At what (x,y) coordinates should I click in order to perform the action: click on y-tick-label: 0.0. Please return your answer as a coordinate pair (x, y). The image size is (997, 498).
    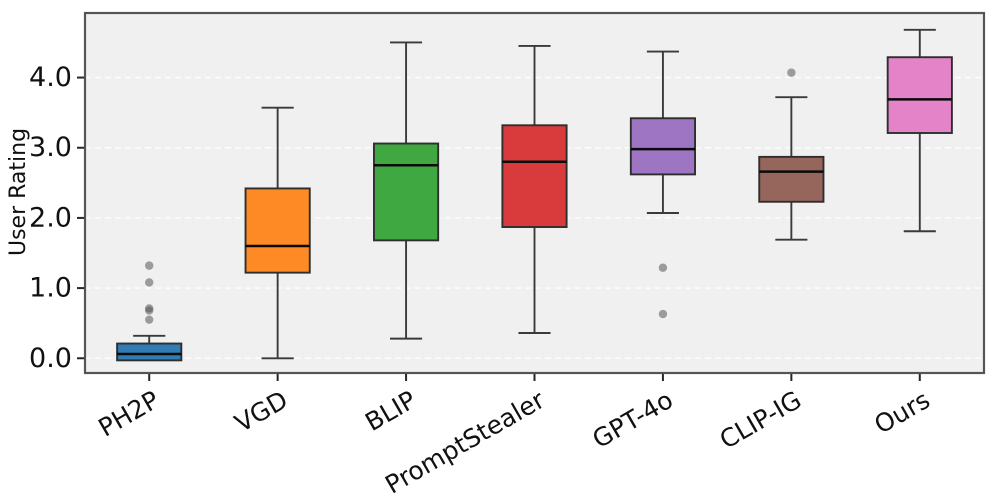
    Looking at the image, I should click on (50, 358).